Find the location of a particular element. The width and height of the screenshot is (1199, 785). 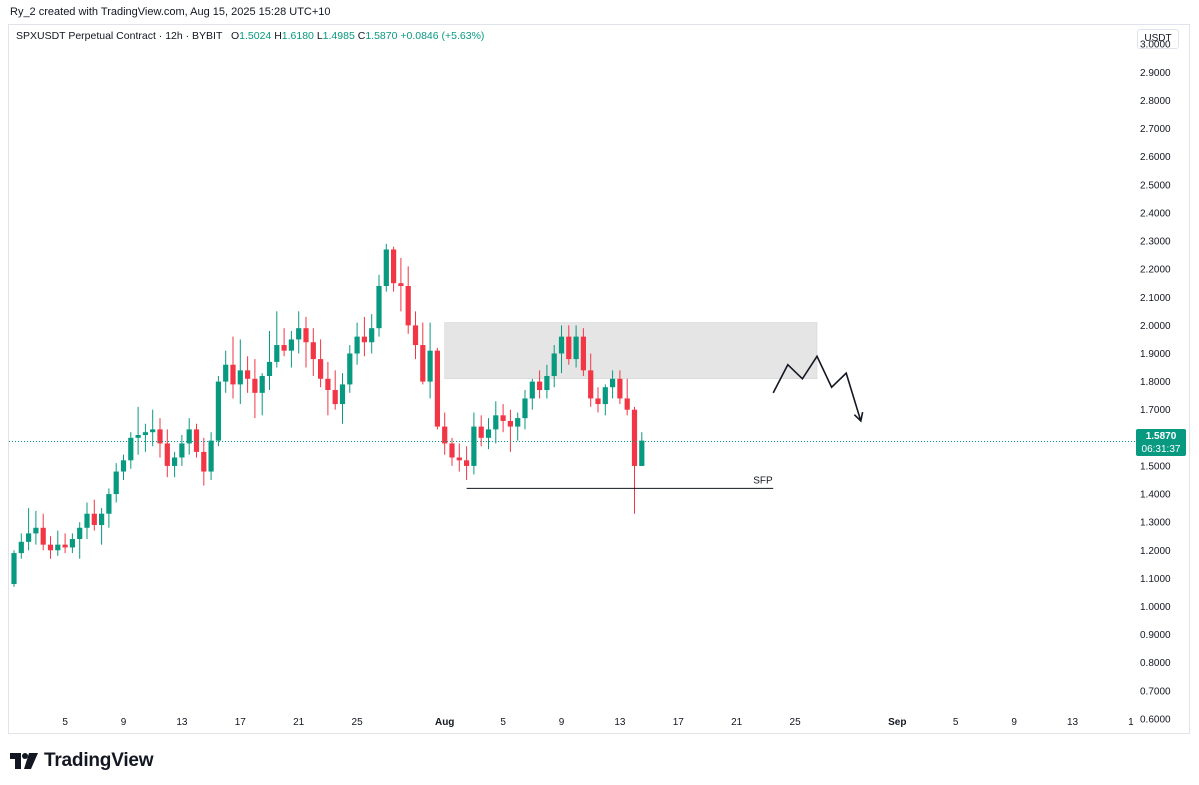

legend-close-label: C is located at coordinates (361, 36).